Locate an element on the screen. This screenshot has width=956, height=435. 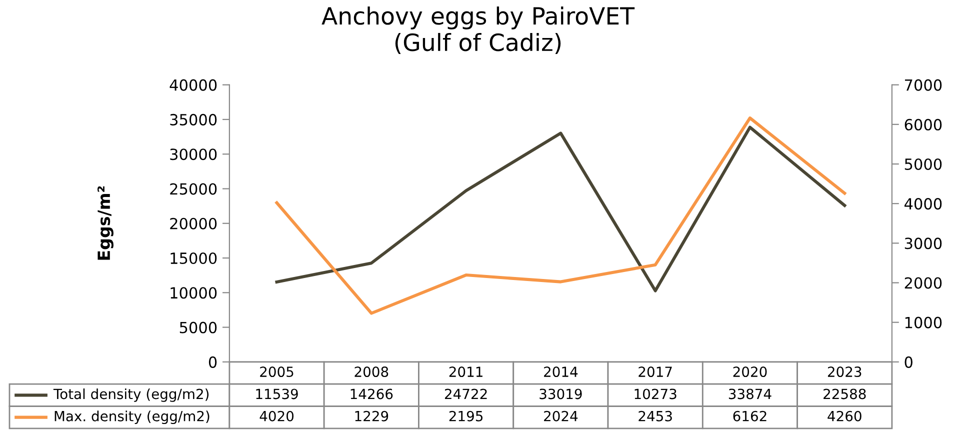
chart-title: Anchovy eggs by PairoVET (Gulf of Cadiz) is located at coordinates (478, 30).